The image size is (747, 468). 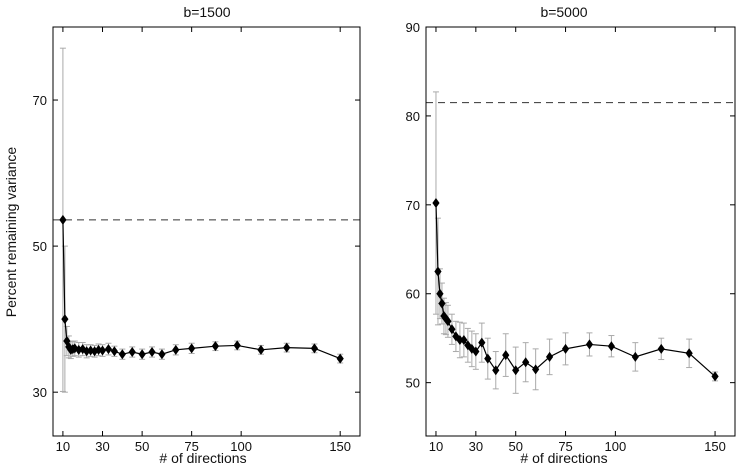 I want to click on right-x-tick-label: 75, so click(x=565, y=446).